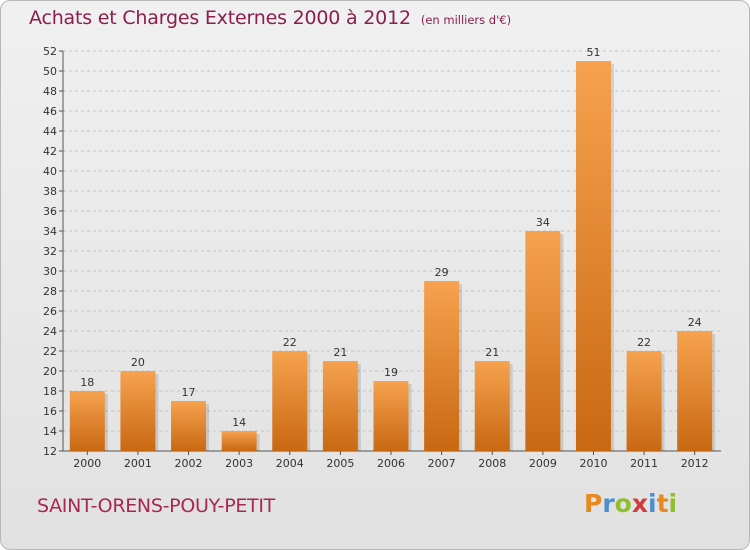 The height and width of the screenshot is (550, 750). What do you see at coordinates (442, 272) in the screenshot?
I see `value-label: 29` at bounding box center [442, 272].